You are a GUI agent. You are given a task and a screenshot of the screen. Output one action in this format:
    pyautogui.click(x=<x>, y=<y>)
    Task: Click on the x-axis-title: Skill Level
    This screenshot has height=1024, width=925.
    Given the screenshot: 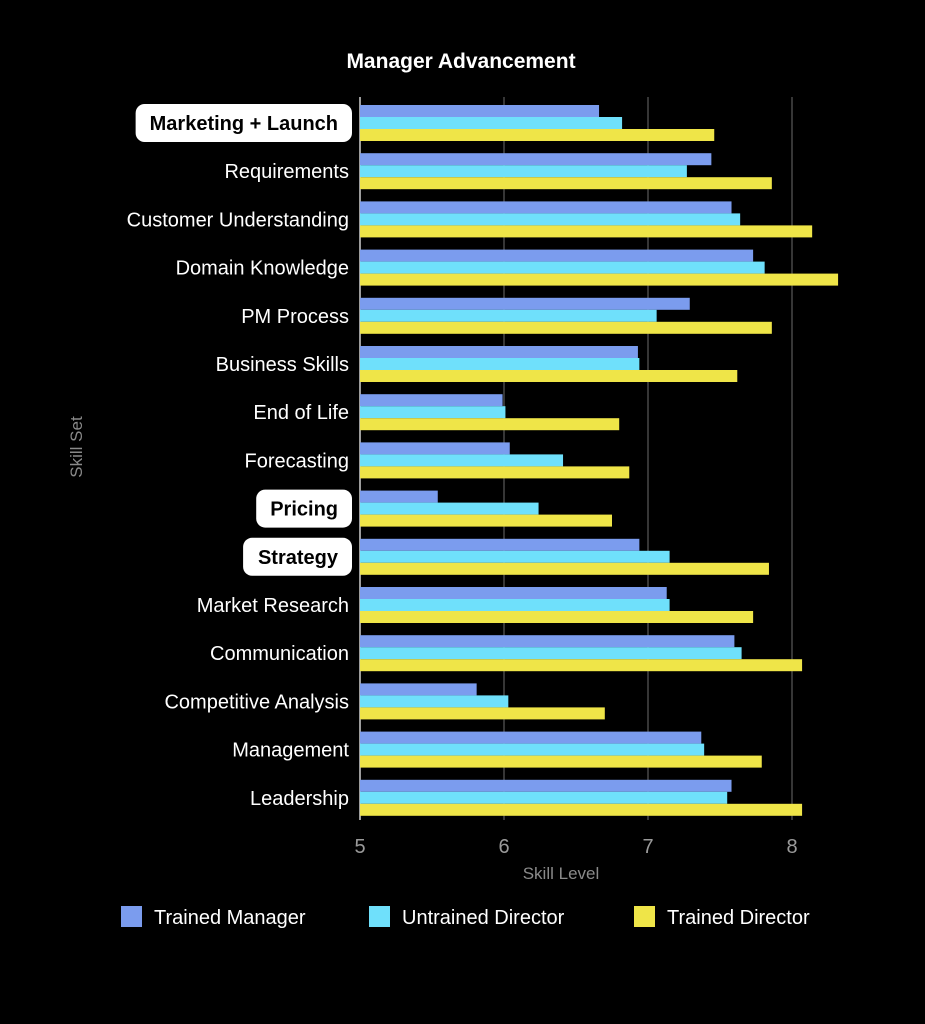 What is the action you would take?
    pyautogui.click(x=561, y=873)
    